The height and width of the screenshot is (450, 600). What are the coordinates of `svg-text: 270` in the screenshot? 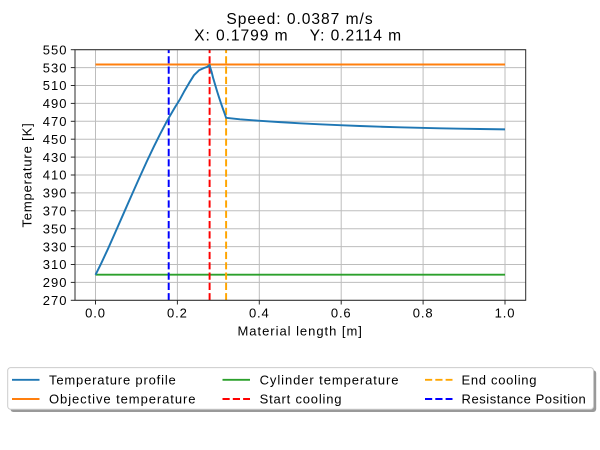 It's located at (55, 300).